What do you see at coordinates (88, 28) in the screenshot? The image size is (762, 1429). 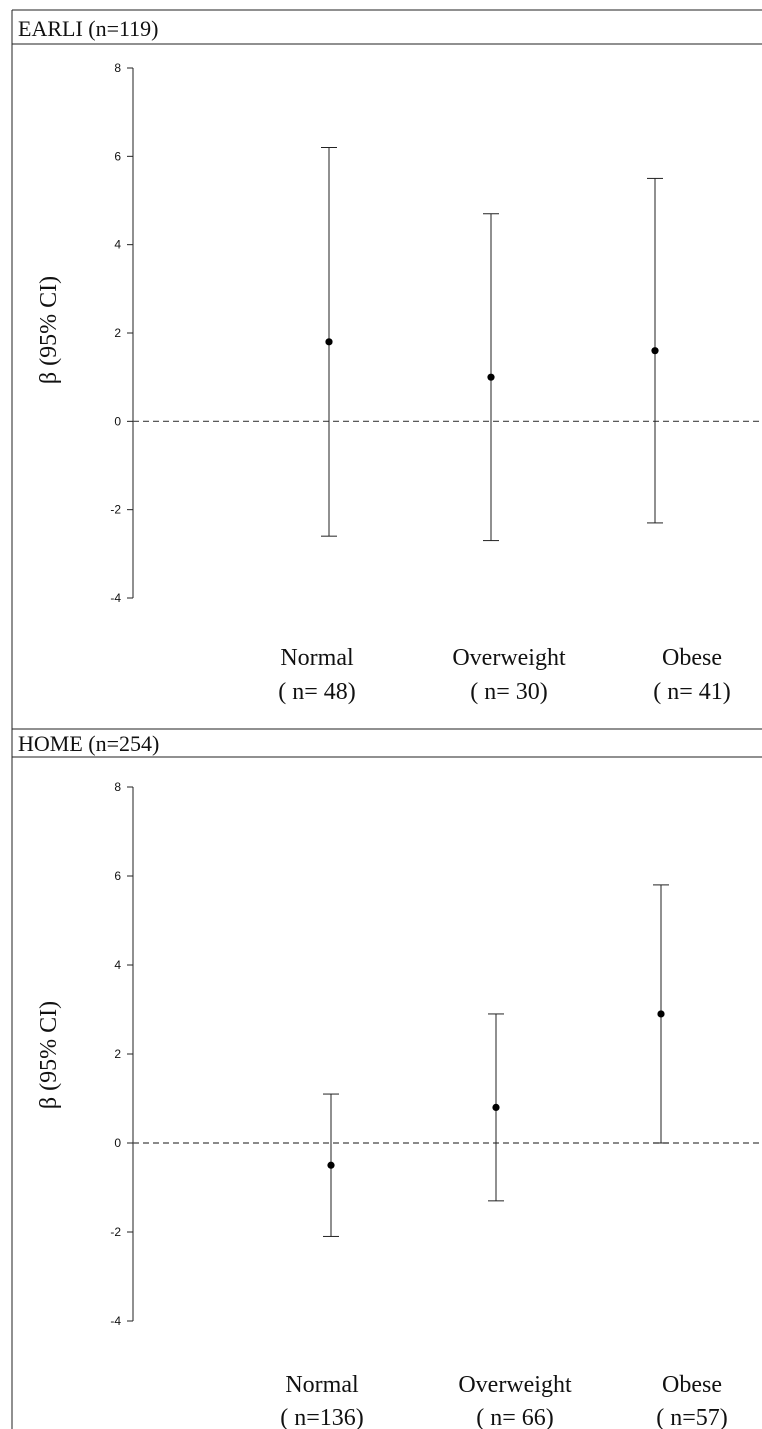 I see `panel-title: EARLI (n=119)` at bounding box center [88, 28].